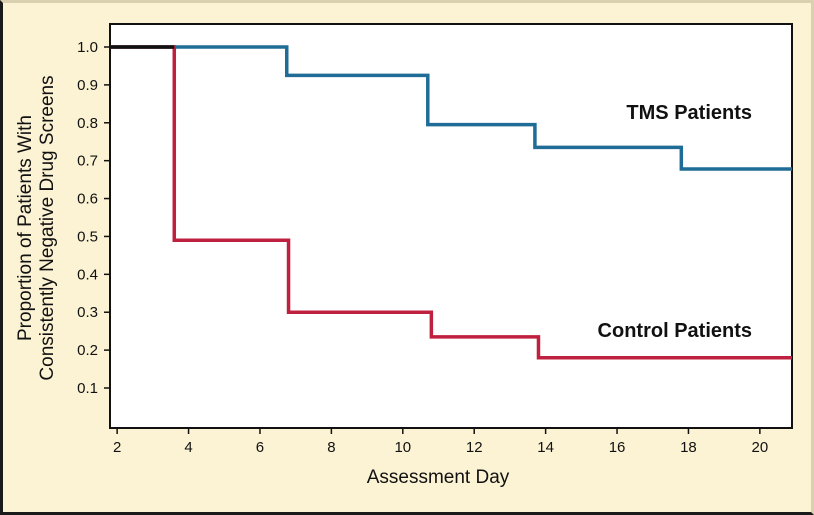  Describe the element at coordinates (675, 331) in the screenshot. I see `series-label-control: Control Patients` at that location.